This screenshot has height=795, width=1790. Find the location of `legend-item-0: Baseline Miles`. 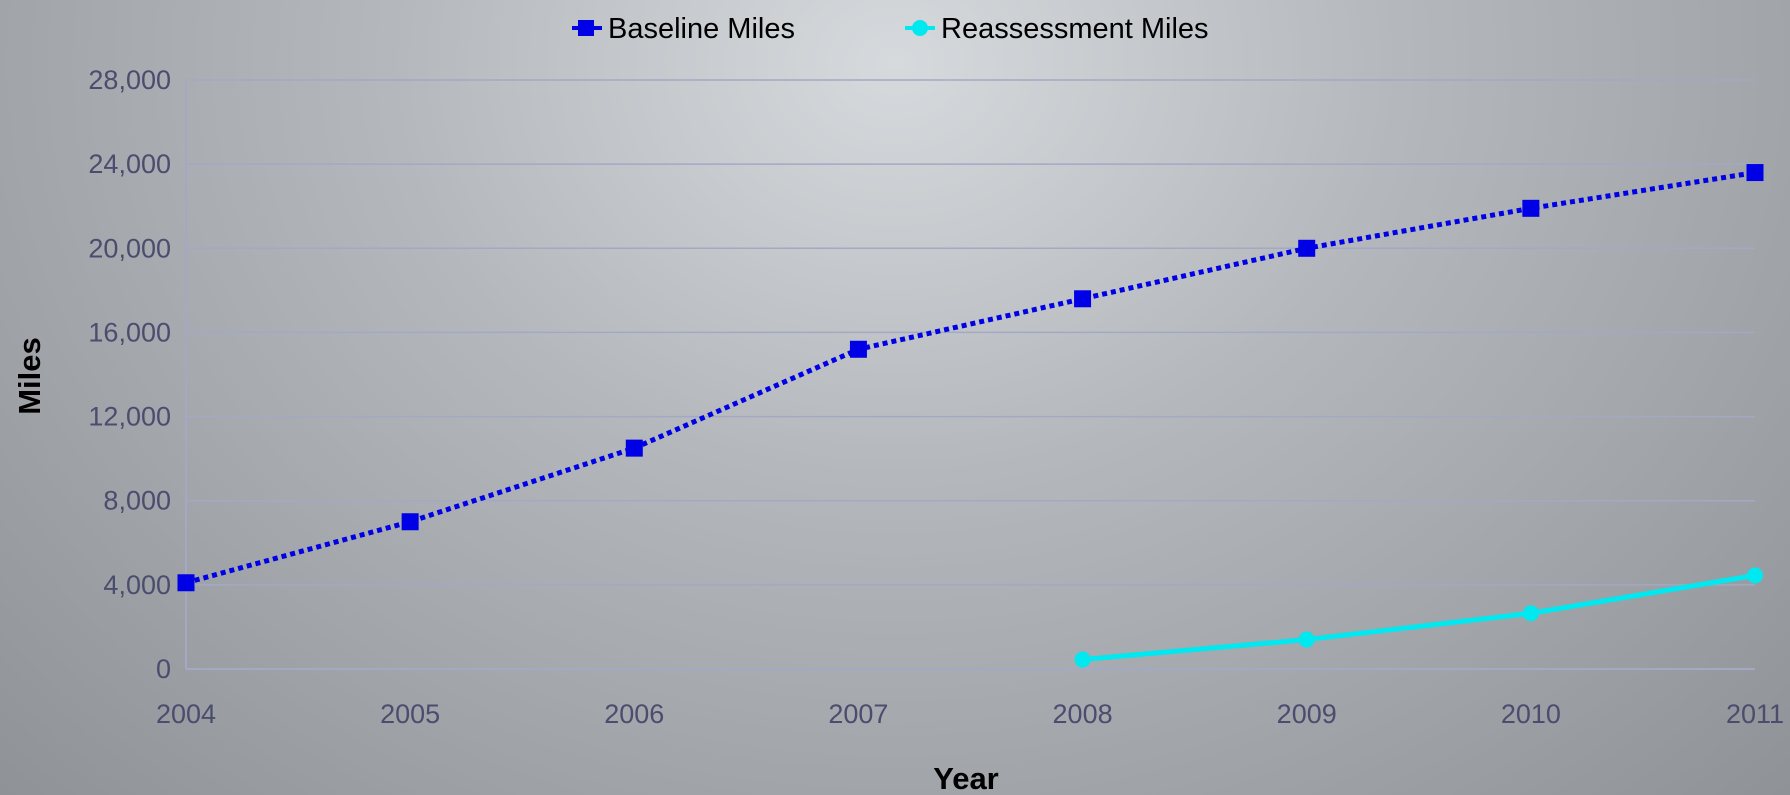

legend-item-0: Baseline Miles is located at coordinates (683, 29).